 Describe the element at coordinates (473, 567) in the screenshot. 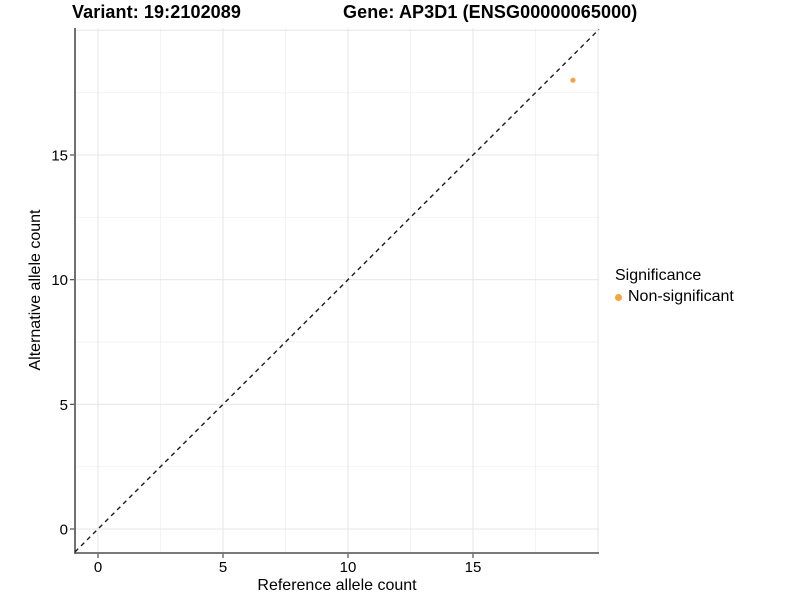

I see `x-tick-label: 15` at that location.